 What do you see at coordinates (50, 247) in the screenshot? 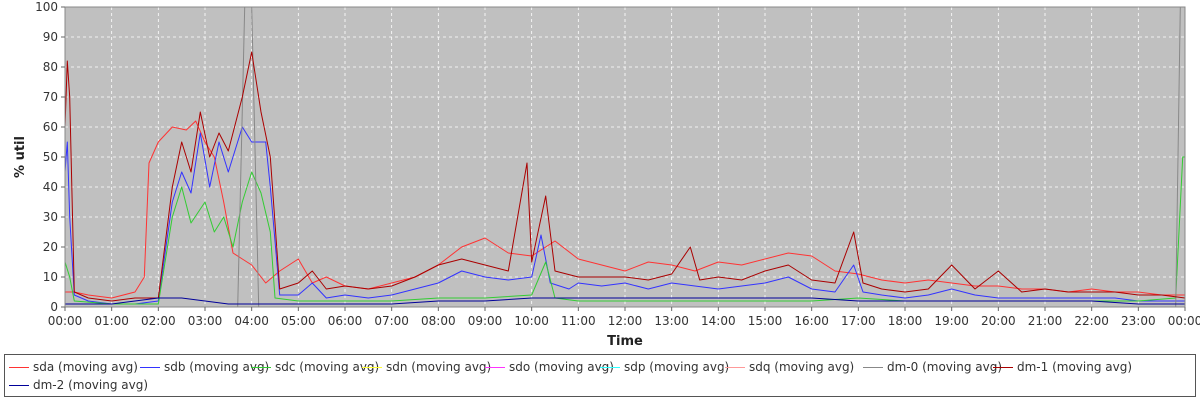
I see `y-tick-label: 20` at bounding box center [50, 247].